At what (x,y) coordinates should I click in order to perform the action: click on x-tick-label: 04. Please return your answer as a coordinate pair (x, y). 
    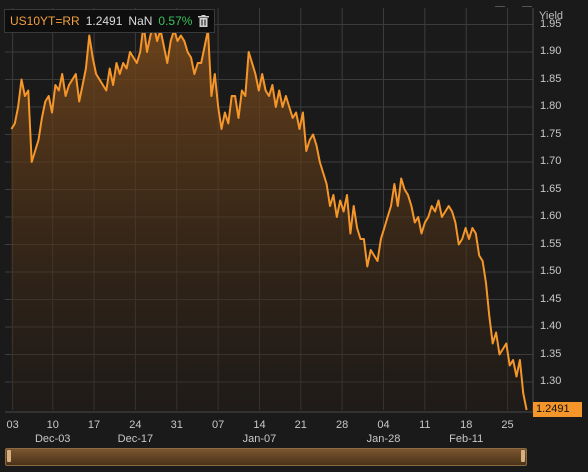
    Looking at the image, I should click on (383, 425).